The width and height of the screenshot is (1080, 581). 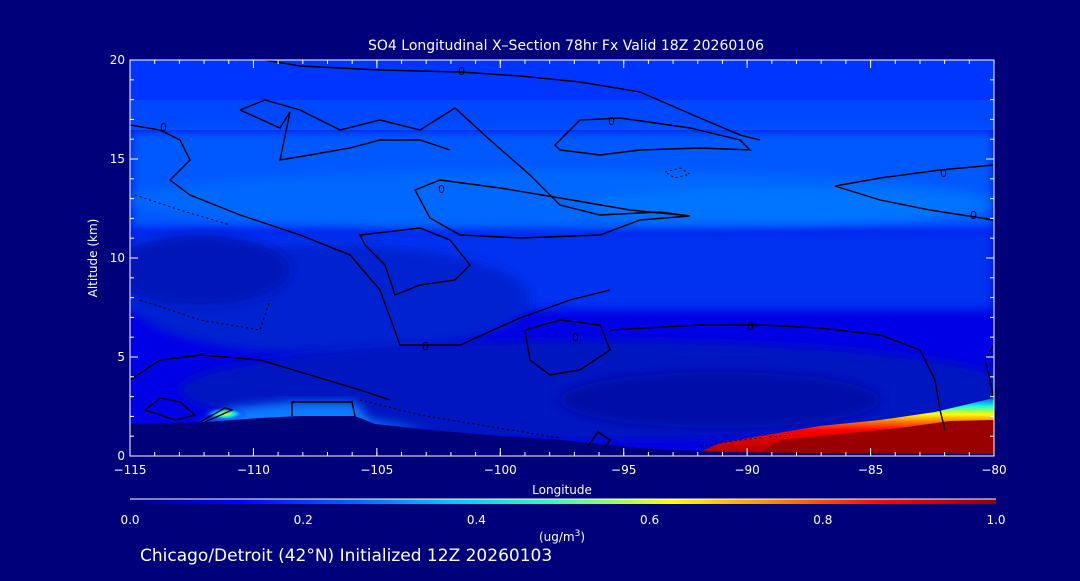 I want to click on surface-hotspot, so click(x=225, y=414).